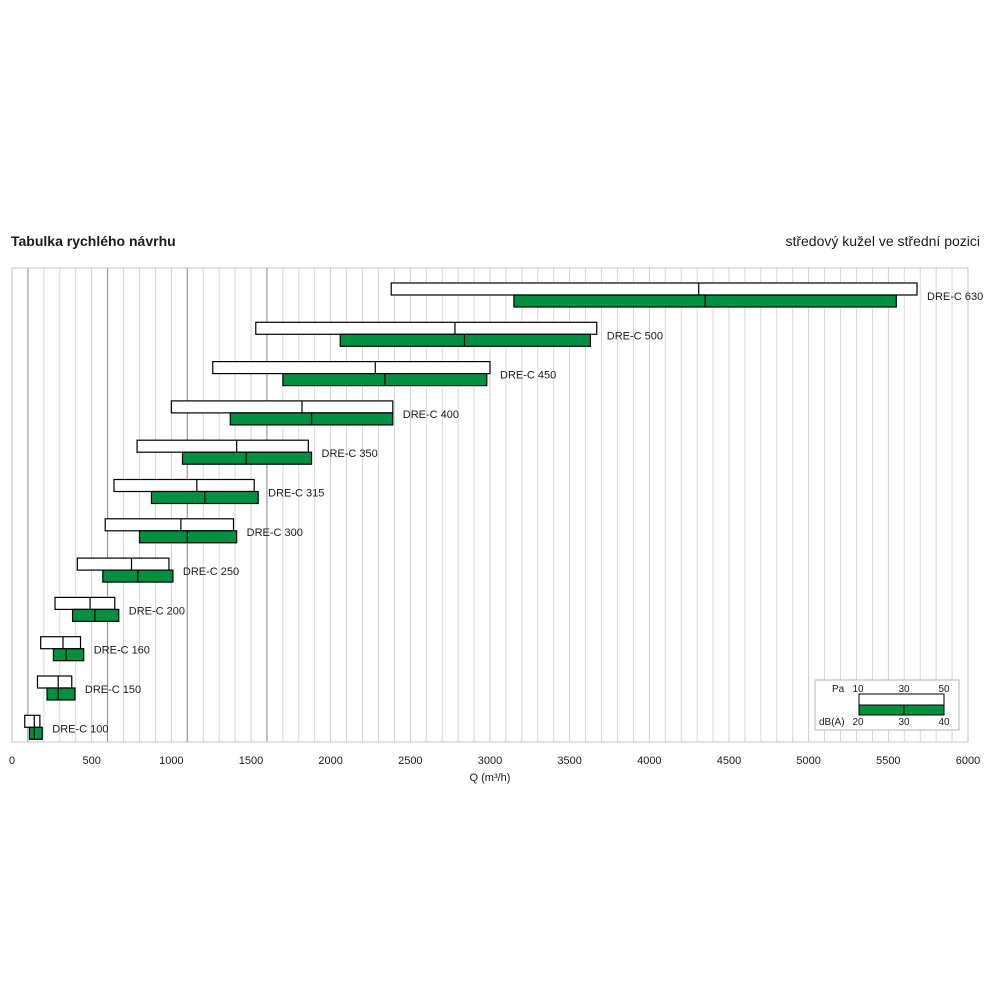 The image size is (1000, 1000). What do you see at coordinates (490, 761) in the screenshot?
I see `x-tick-label: 3000` at bounding box center [490, 761].